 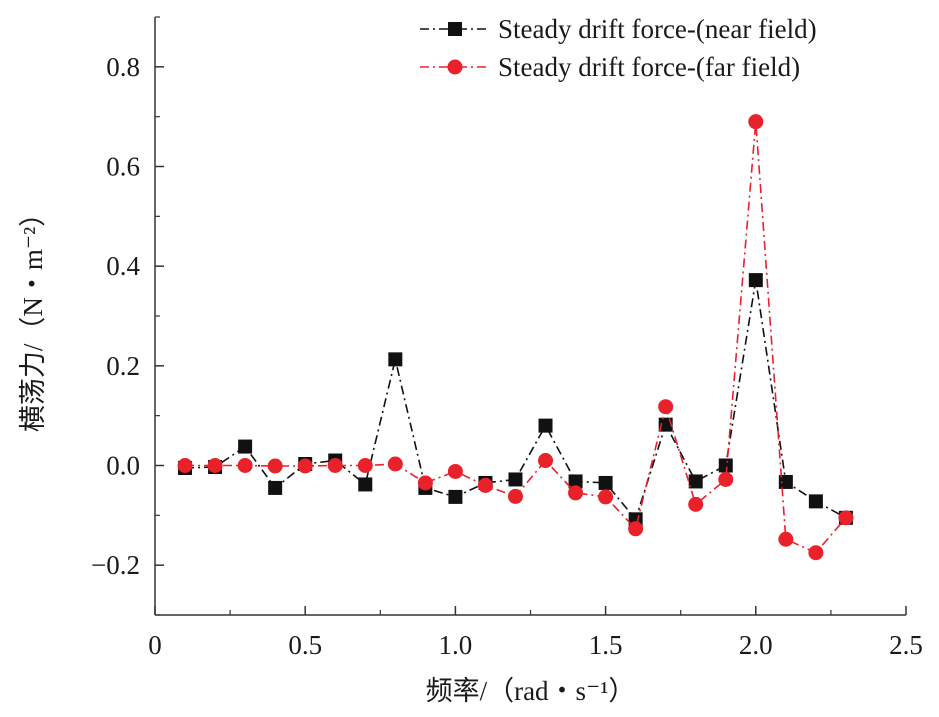 I want to click on x-tick-label: 0, so click(x=155, y=645).